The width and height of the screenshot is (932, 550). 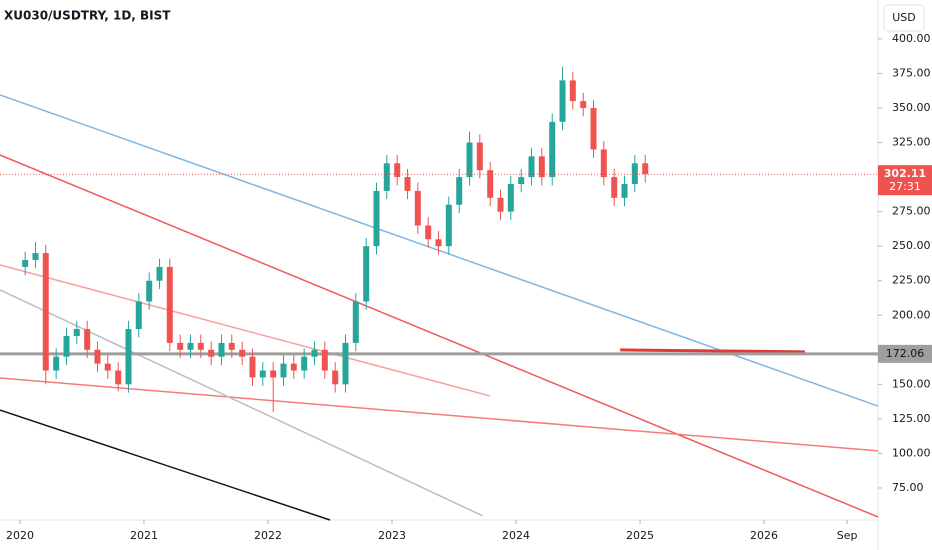 What do you see at coordinates (87, 16) in the screenshot?
I see `chart-title: XU030/USDTRY, 1D, BIST` at bounding box center [87, 16].